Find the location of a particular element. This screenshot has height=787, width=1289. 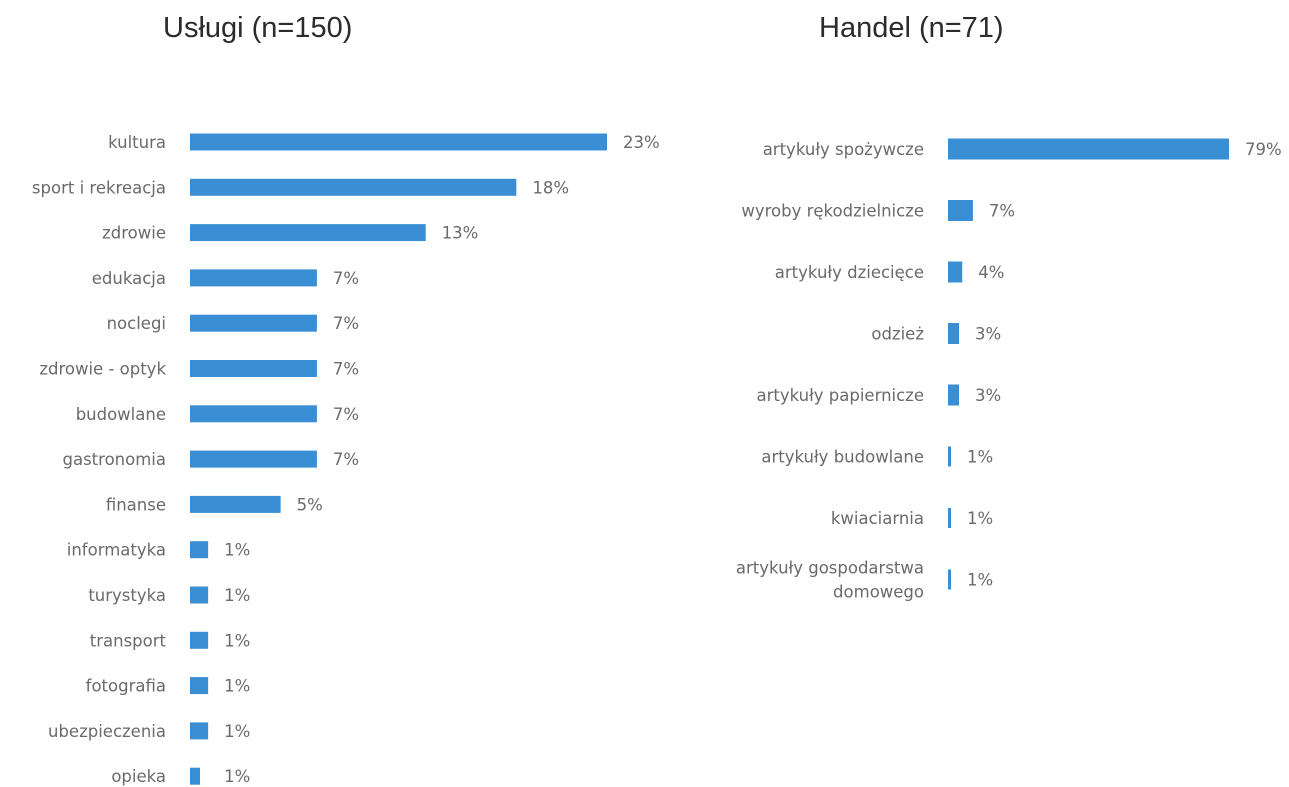

value-label-sport-i-rekreacja: 18% is located at coordinates (550, 187).